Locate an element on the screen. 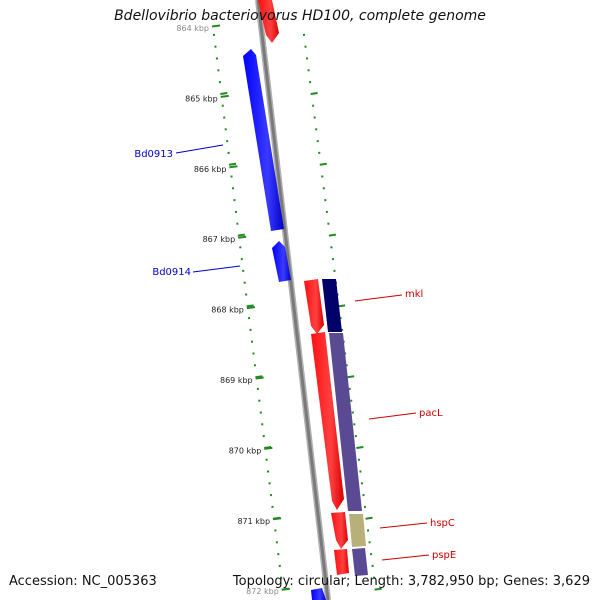 Image resolution: width=600 pixels, height=600 pixels. gene-red-pacL is located at coordinates (327, 421).